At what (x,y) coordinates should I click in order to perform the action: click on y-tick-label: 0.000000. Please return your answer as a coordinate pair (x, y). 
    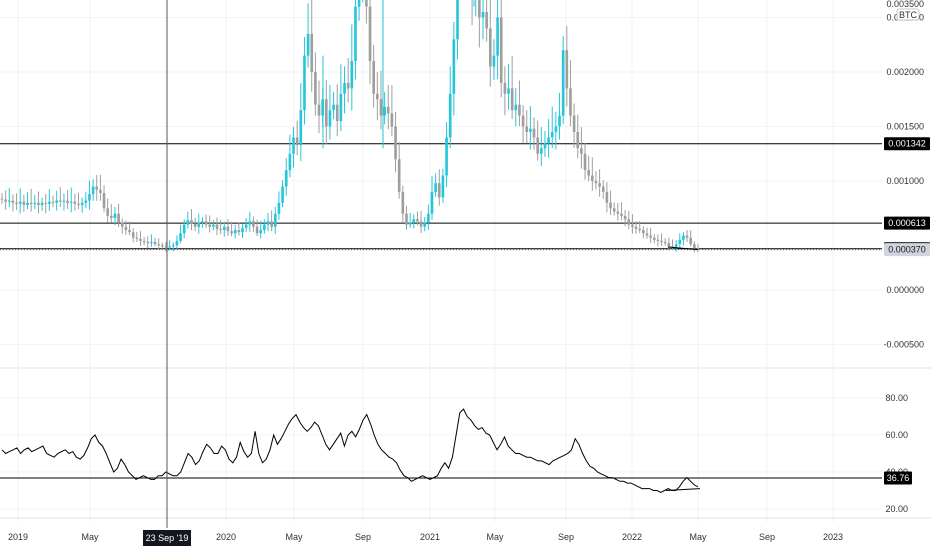
    Looking at the image, I should click on (905, 290).